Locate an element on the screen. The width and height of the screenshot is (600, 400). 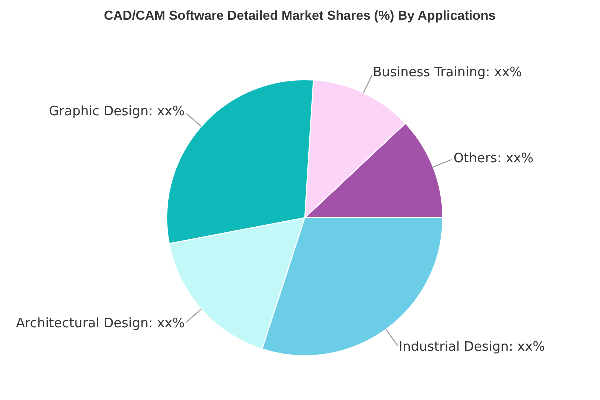
slice-label: Industrial Design: xx% is located at coordinates (472, 347).